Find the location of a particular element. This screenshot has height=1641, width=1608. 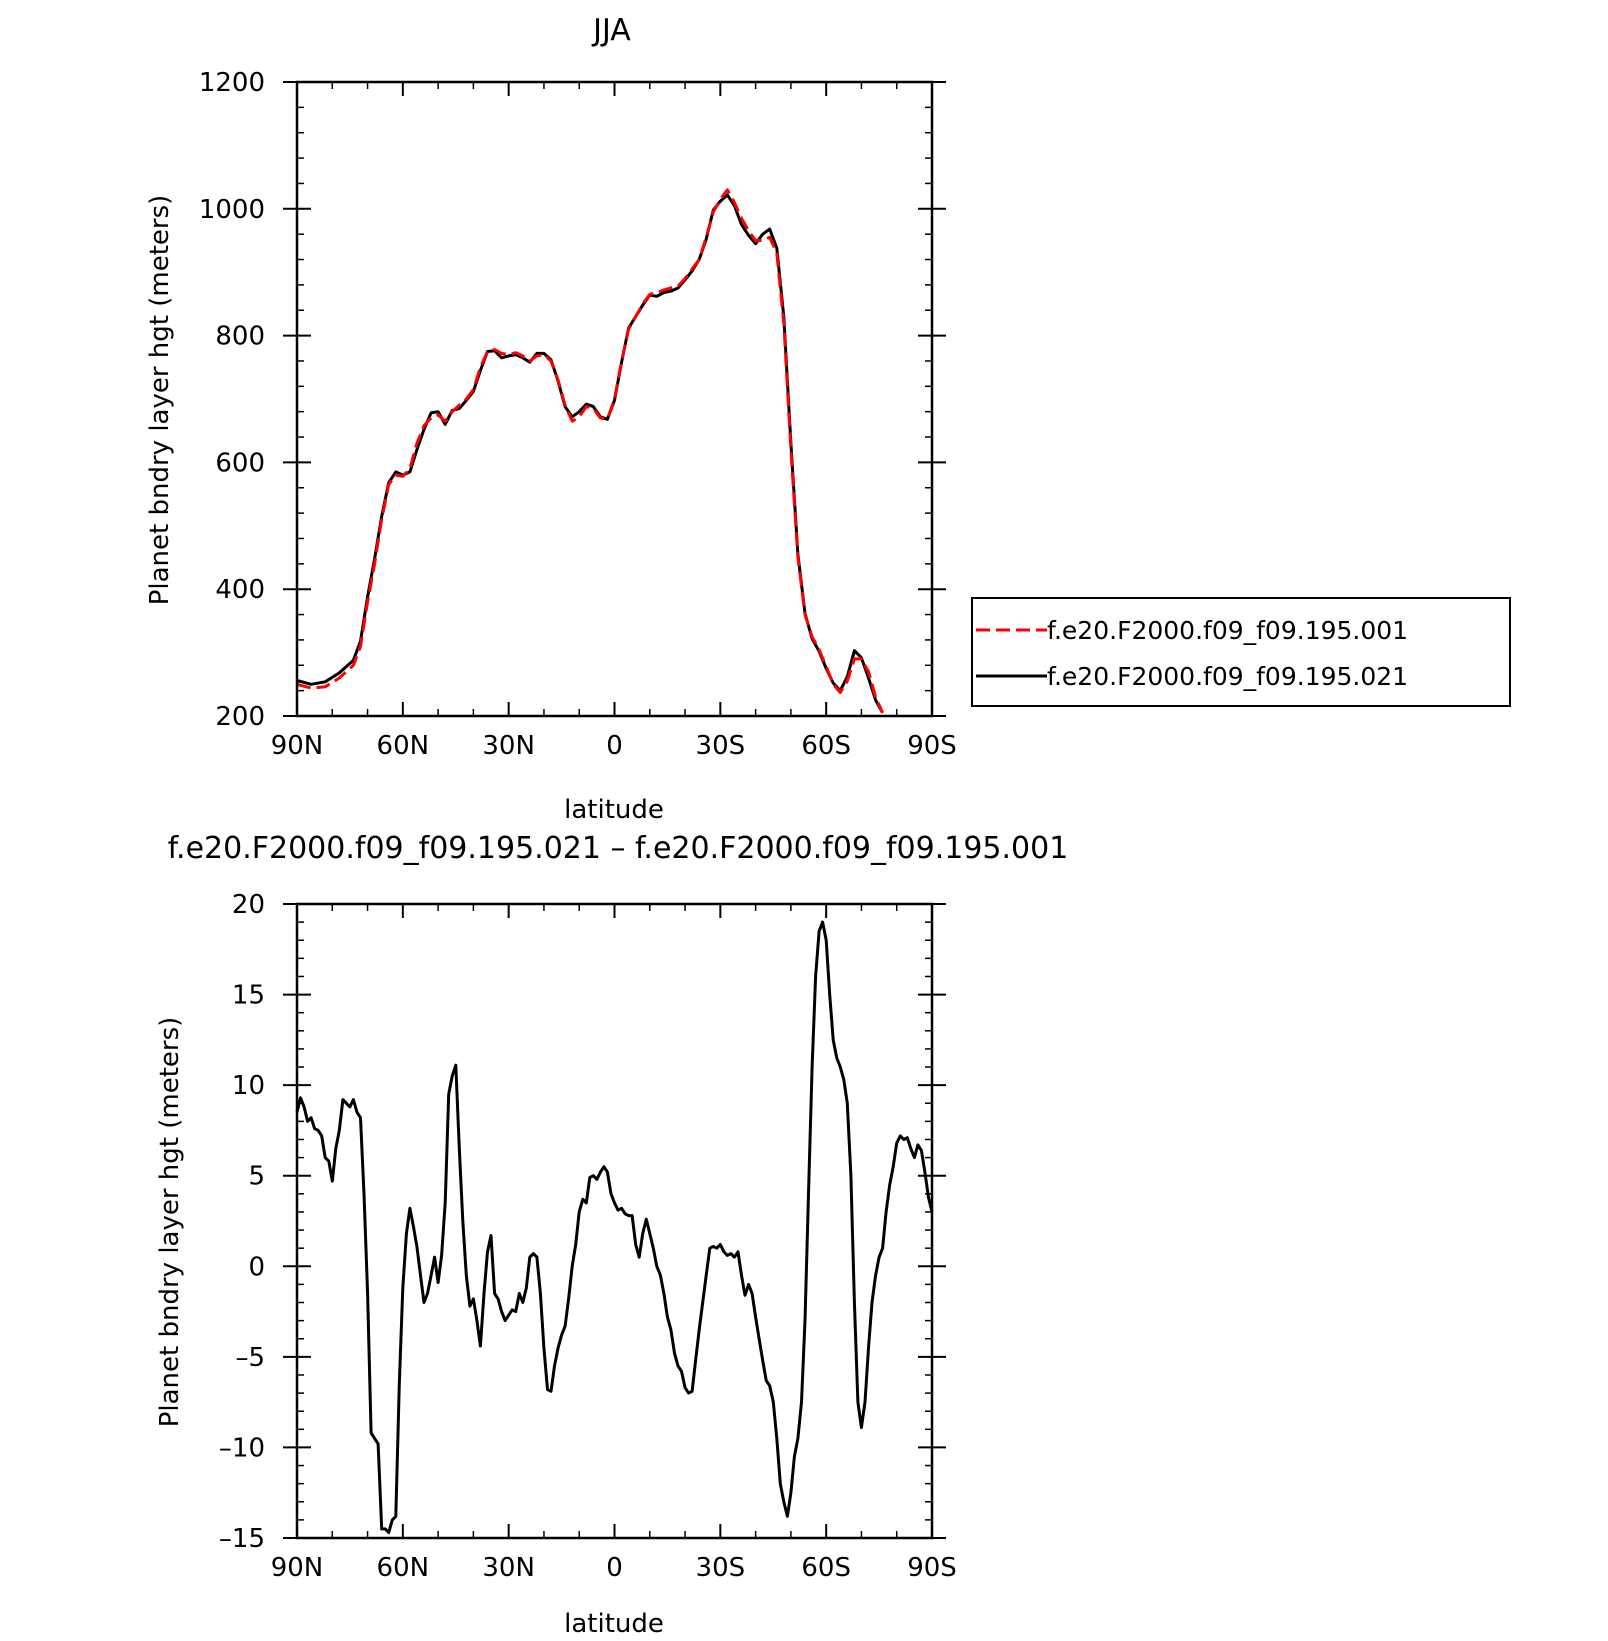

bottom-x-tick-label: 0 is located at coordinates (614, 1568).